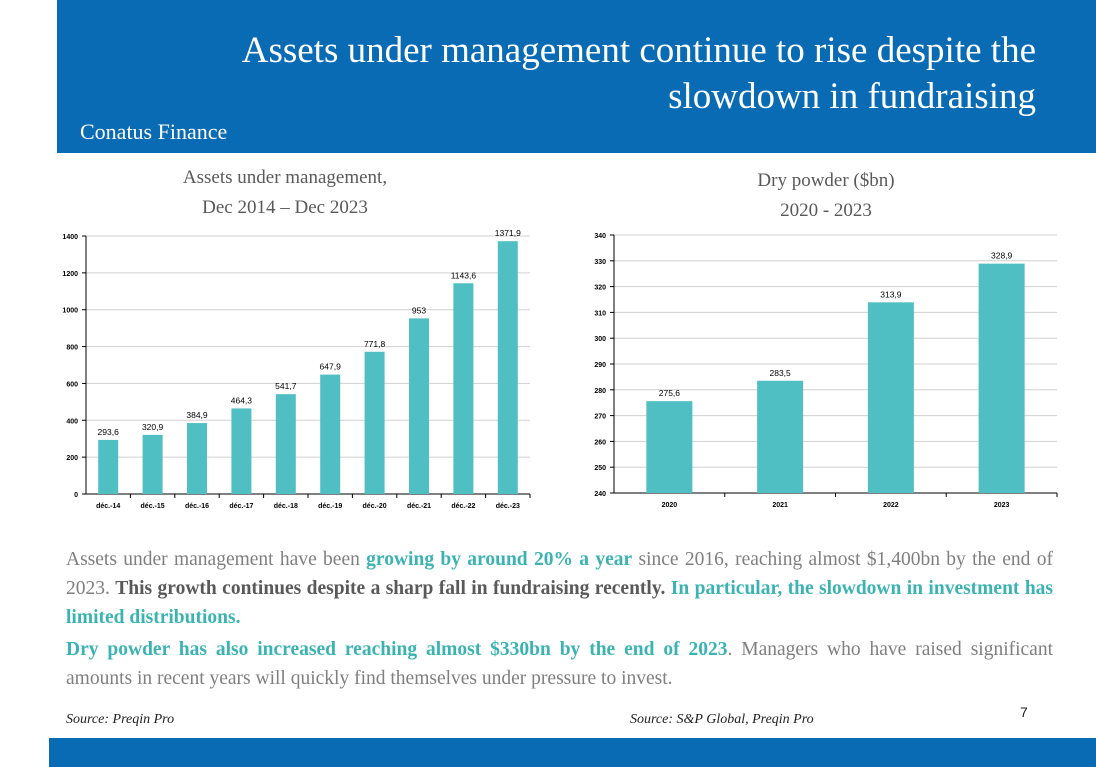 The height and width of the screenshot is (767, 1096). Describe the element at coordinates (1002, 505) in the screenshot. I see `dry-x-tick-label: 2023` at that location.